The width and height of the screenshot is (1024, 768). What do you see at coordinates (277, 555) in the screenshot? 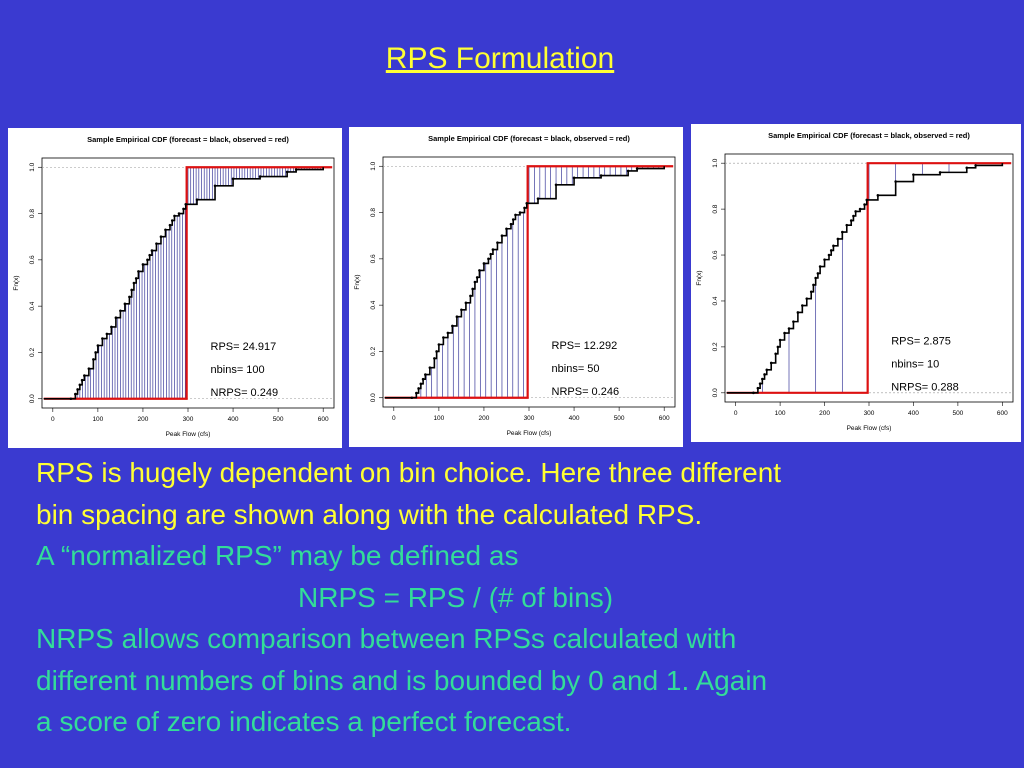
I see `body-line-3: A “normalized RPS” may be defined as` at bounding box center [277, 555].